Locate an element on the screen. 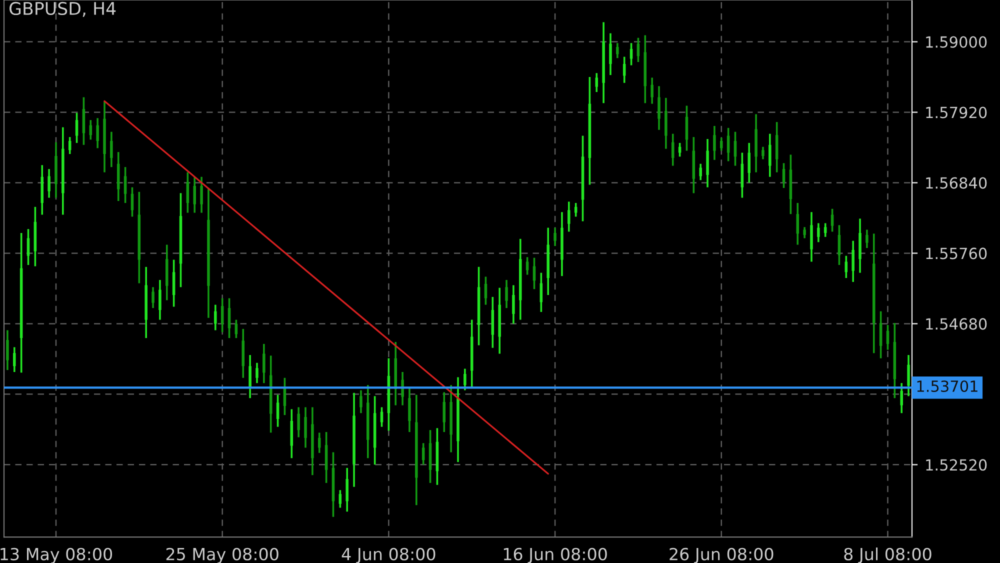 This screenshot has height=563, width=1000. ref-line-label: 1.53701 is located at coordinates (947, 386).